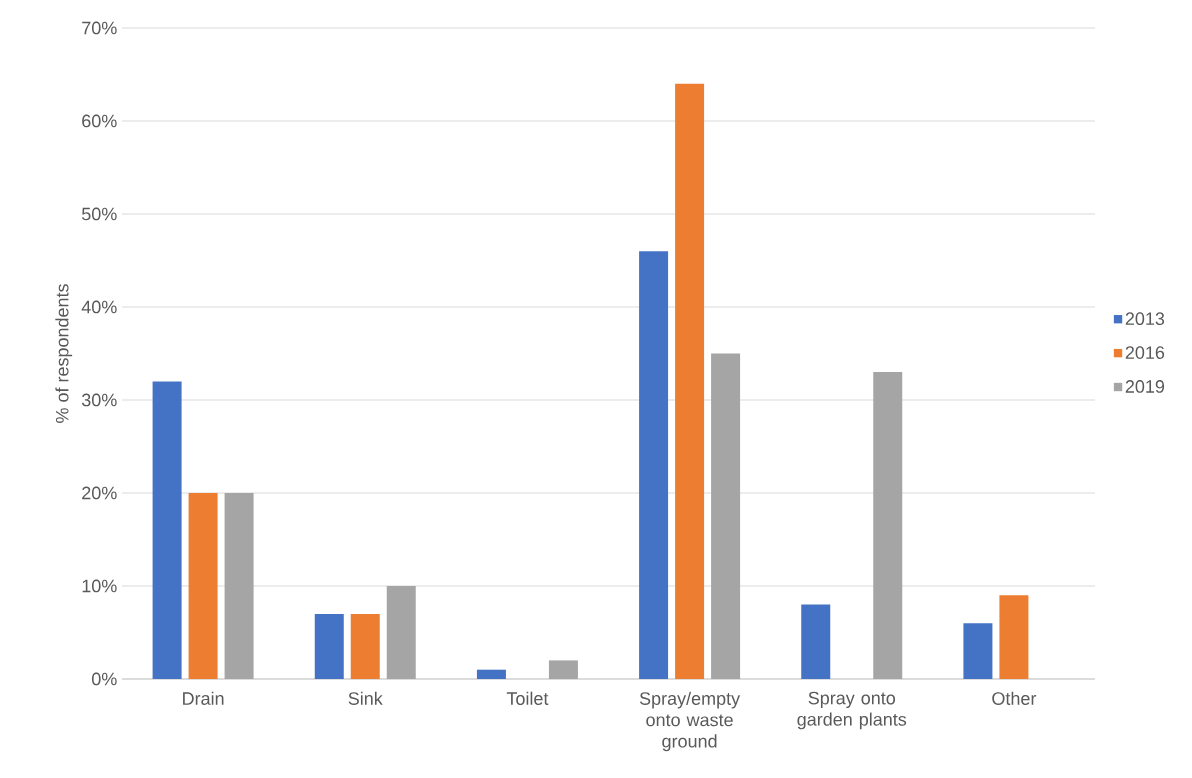  Describe the element at coordinates (99, 28) in the screenshot. I see `y-tick-label: 70%` at that location.